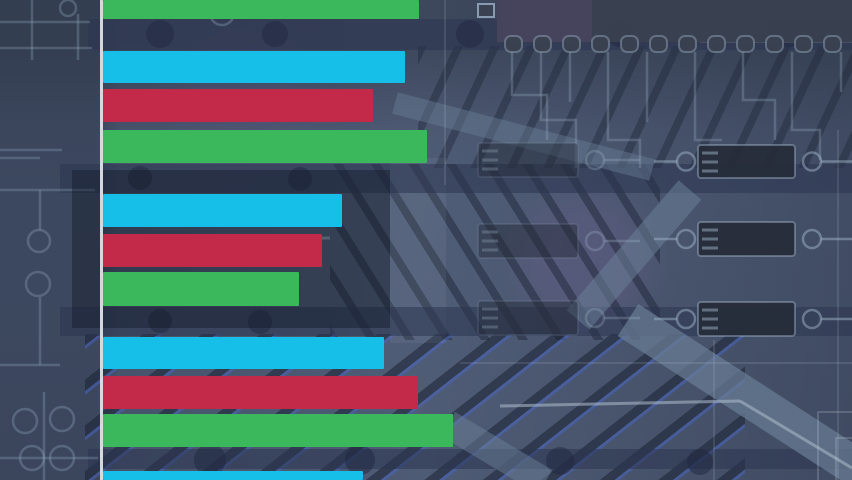 This screenshot has height=480, width=852. Describe the element at coordinates (265, 146) in the screenshot. I see `chart-bar-green-row4` at that location.